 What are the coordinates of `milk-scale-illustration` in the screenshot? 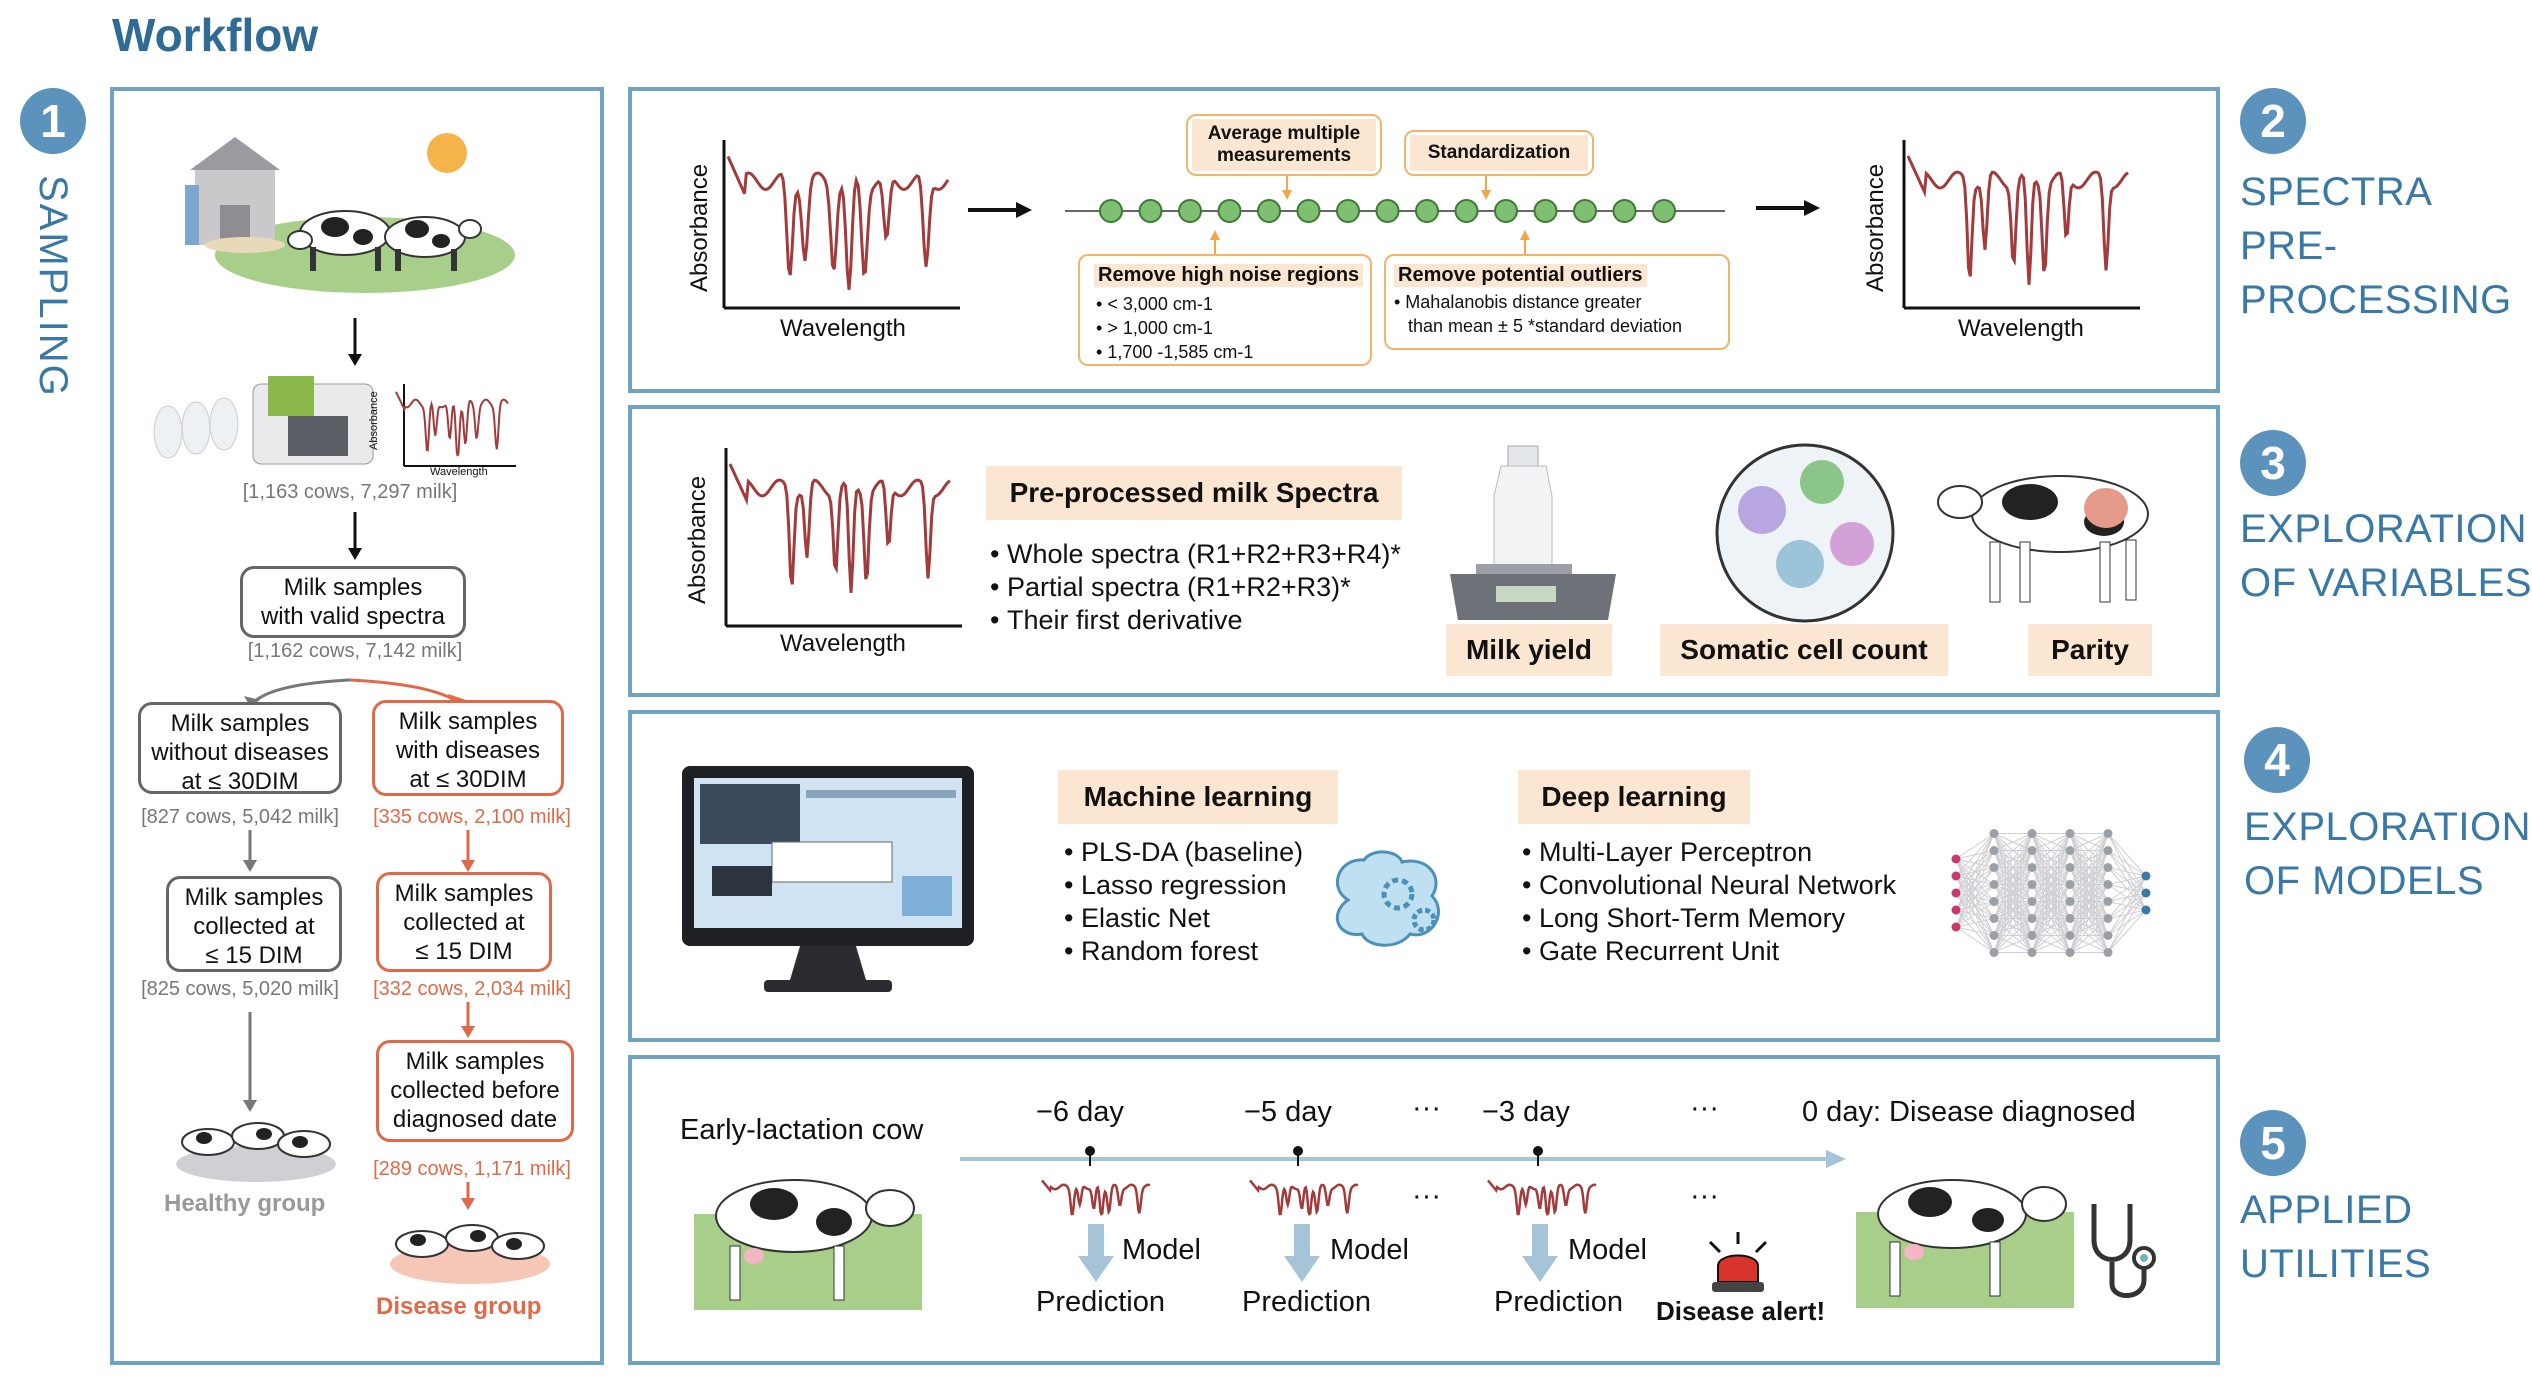 It's located at (1533, 532).